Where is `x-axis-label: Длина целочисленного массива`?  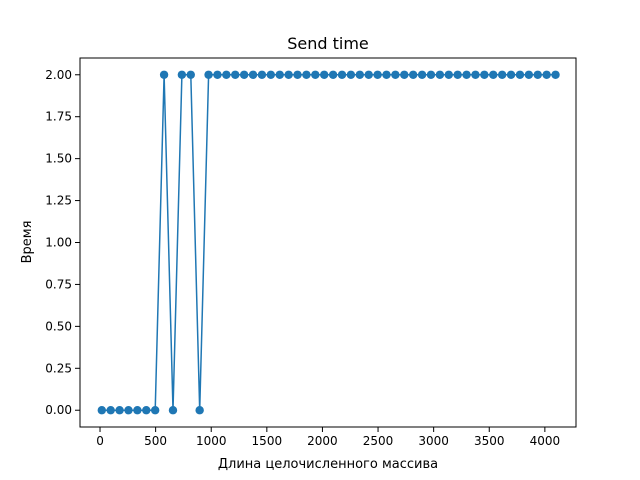 x-axis-label: Длина целочисленного массива is located at coordinates (328, 464).